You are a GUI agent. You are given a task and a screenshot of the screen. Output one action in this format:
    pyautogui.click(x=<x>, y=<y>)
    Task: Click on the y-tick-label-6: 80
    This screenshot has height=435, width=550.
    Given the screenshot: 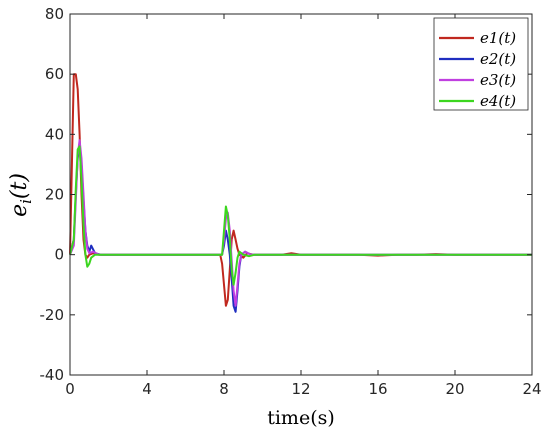 What is the action you would take?
    pyautogui.click(x=54, y=14)
    